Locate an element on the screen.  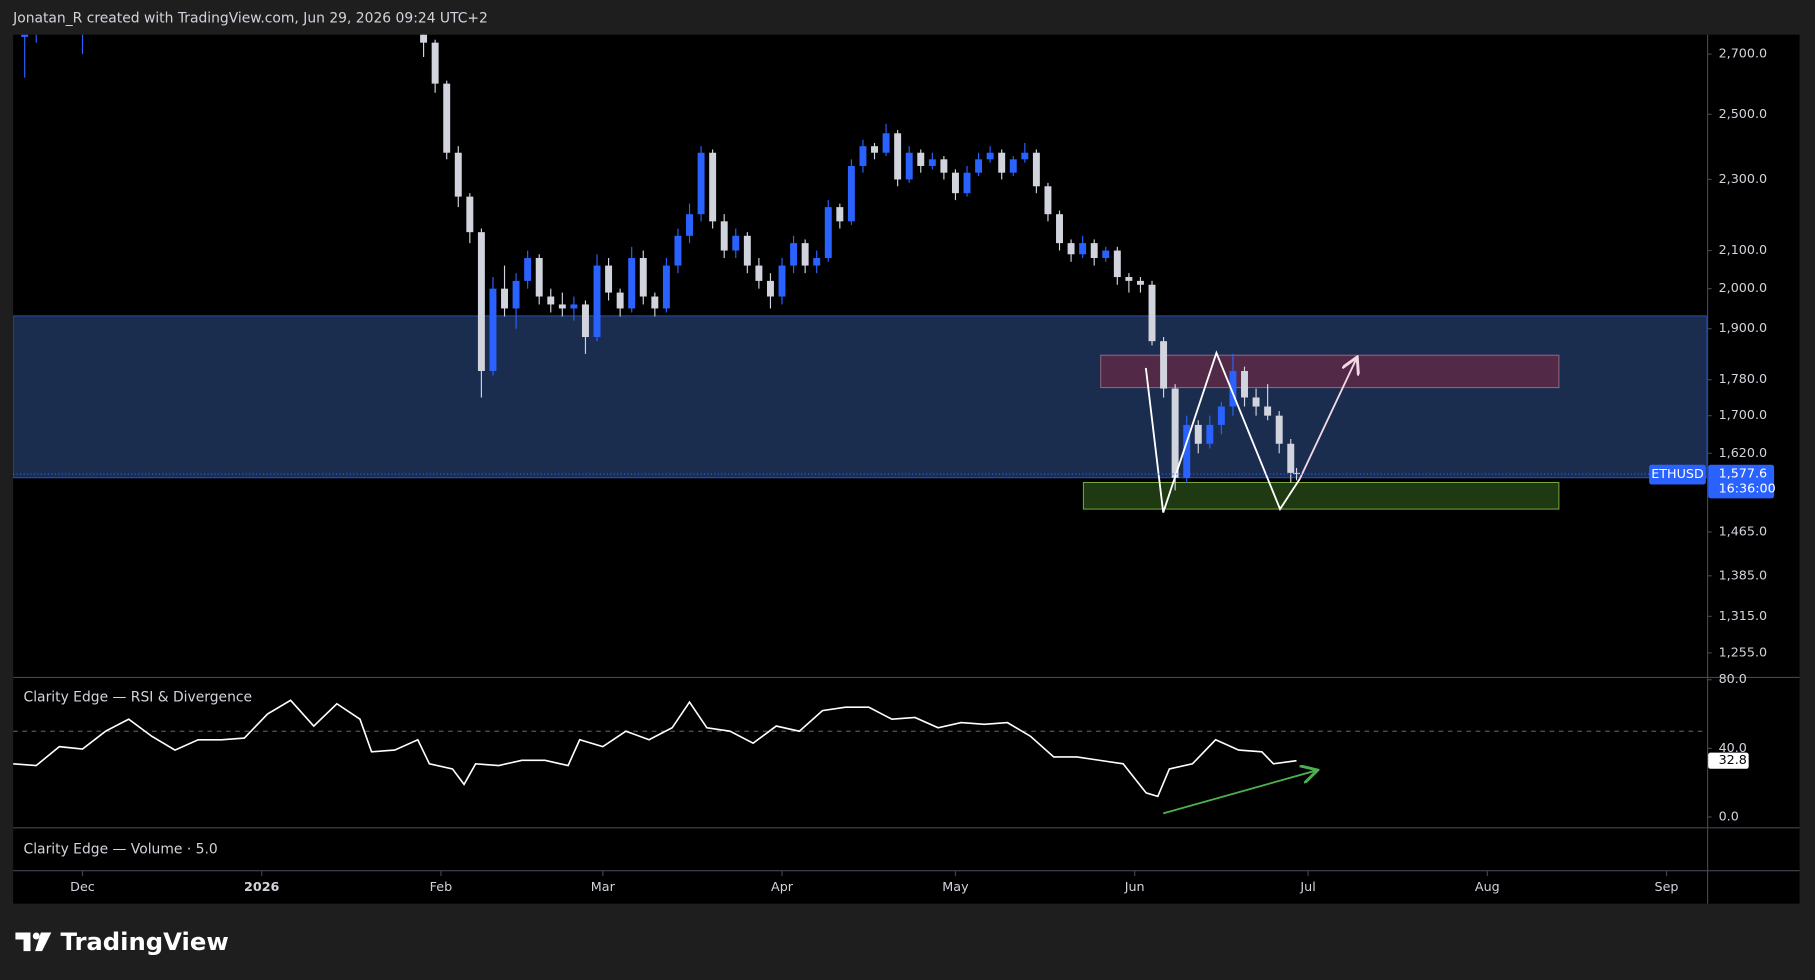
x-tick-label: Apr is located at coordinates (782, 886).